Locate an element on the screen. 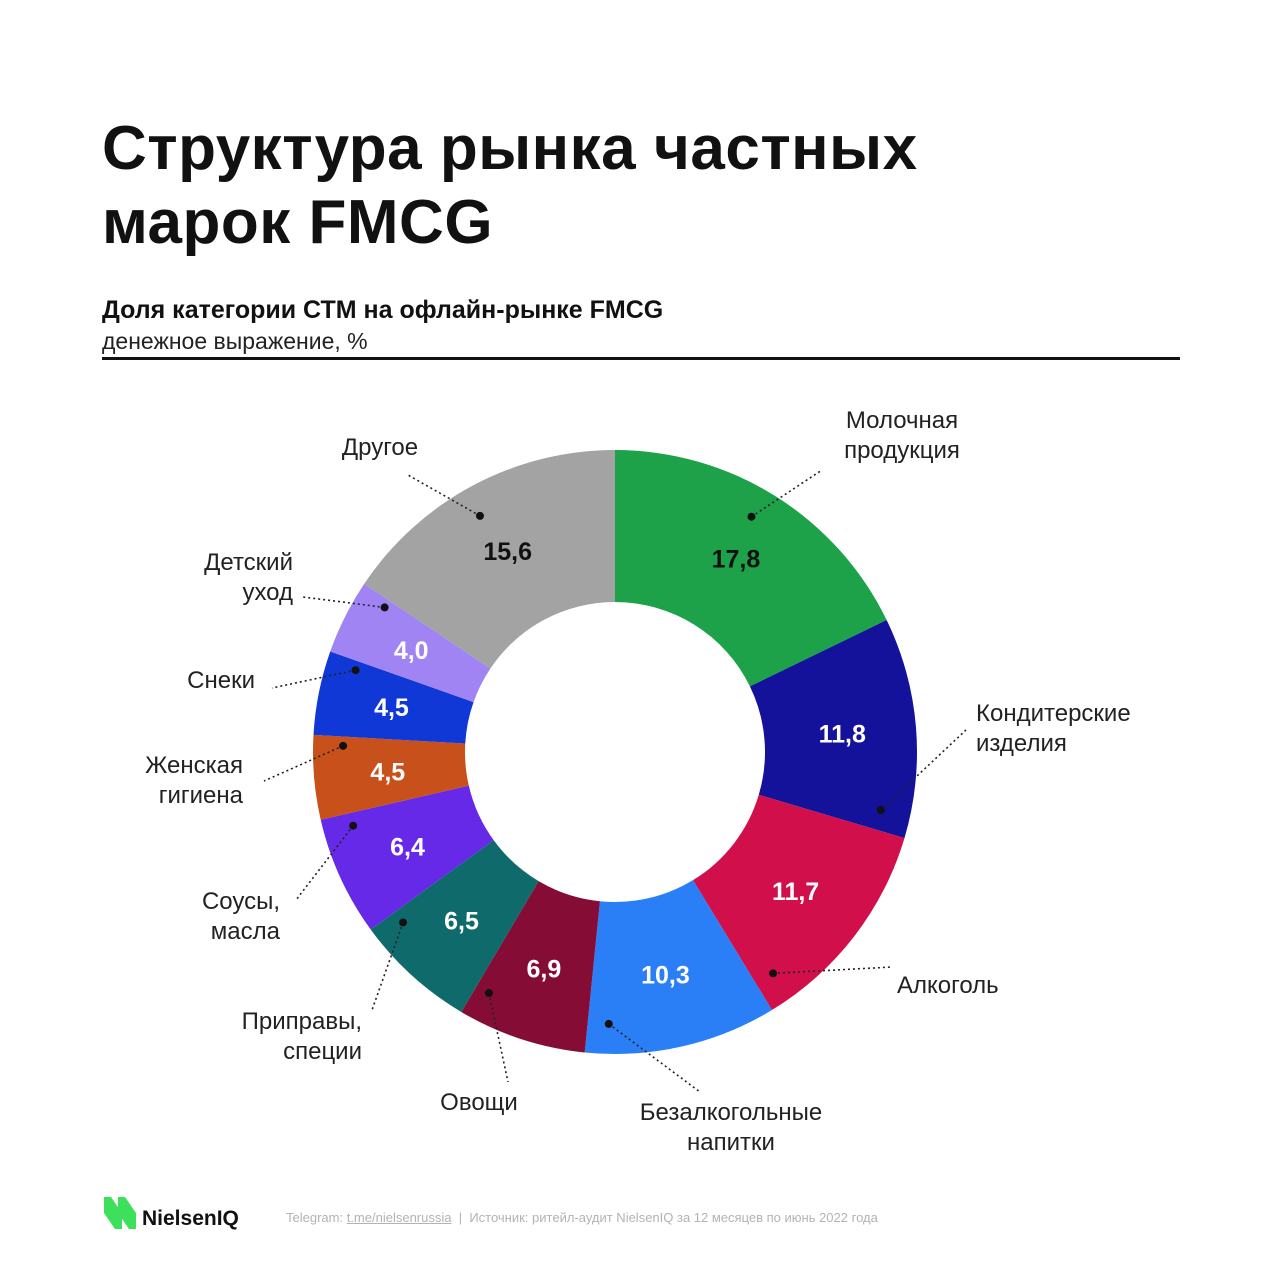 Image resolution: width=1280 pixels, height=1280 pixels. slice-value-label: 11,8 is located at coordinates (842, 734).